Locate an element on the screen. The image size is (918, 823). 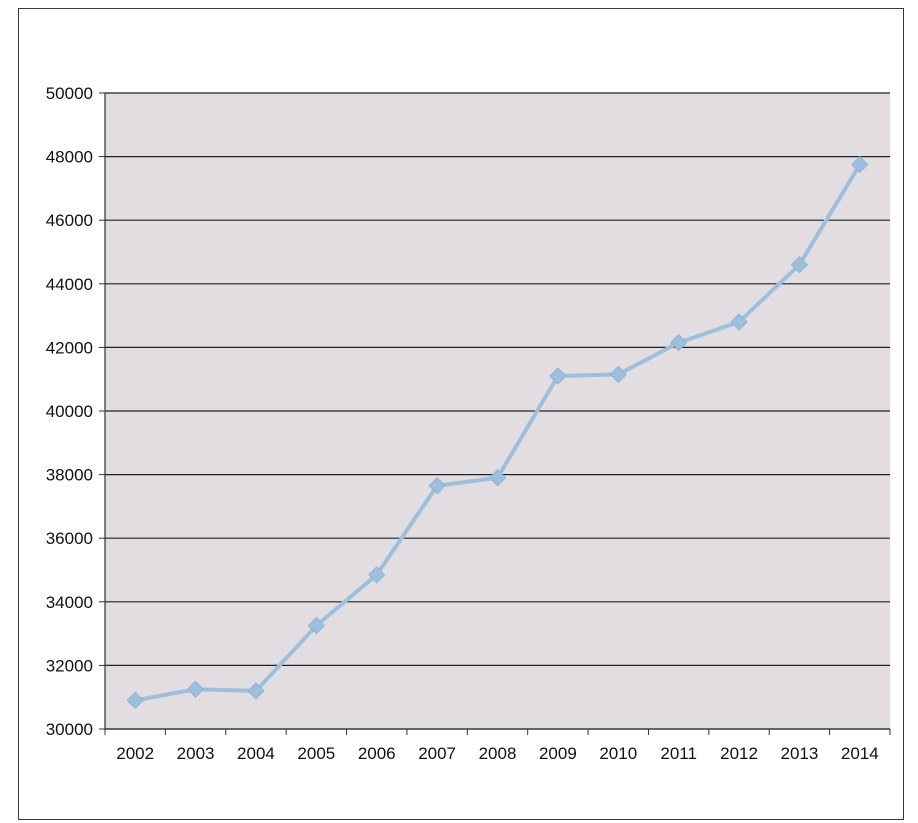
x-tick-label: 2008 is located at coordinates (498, 753).